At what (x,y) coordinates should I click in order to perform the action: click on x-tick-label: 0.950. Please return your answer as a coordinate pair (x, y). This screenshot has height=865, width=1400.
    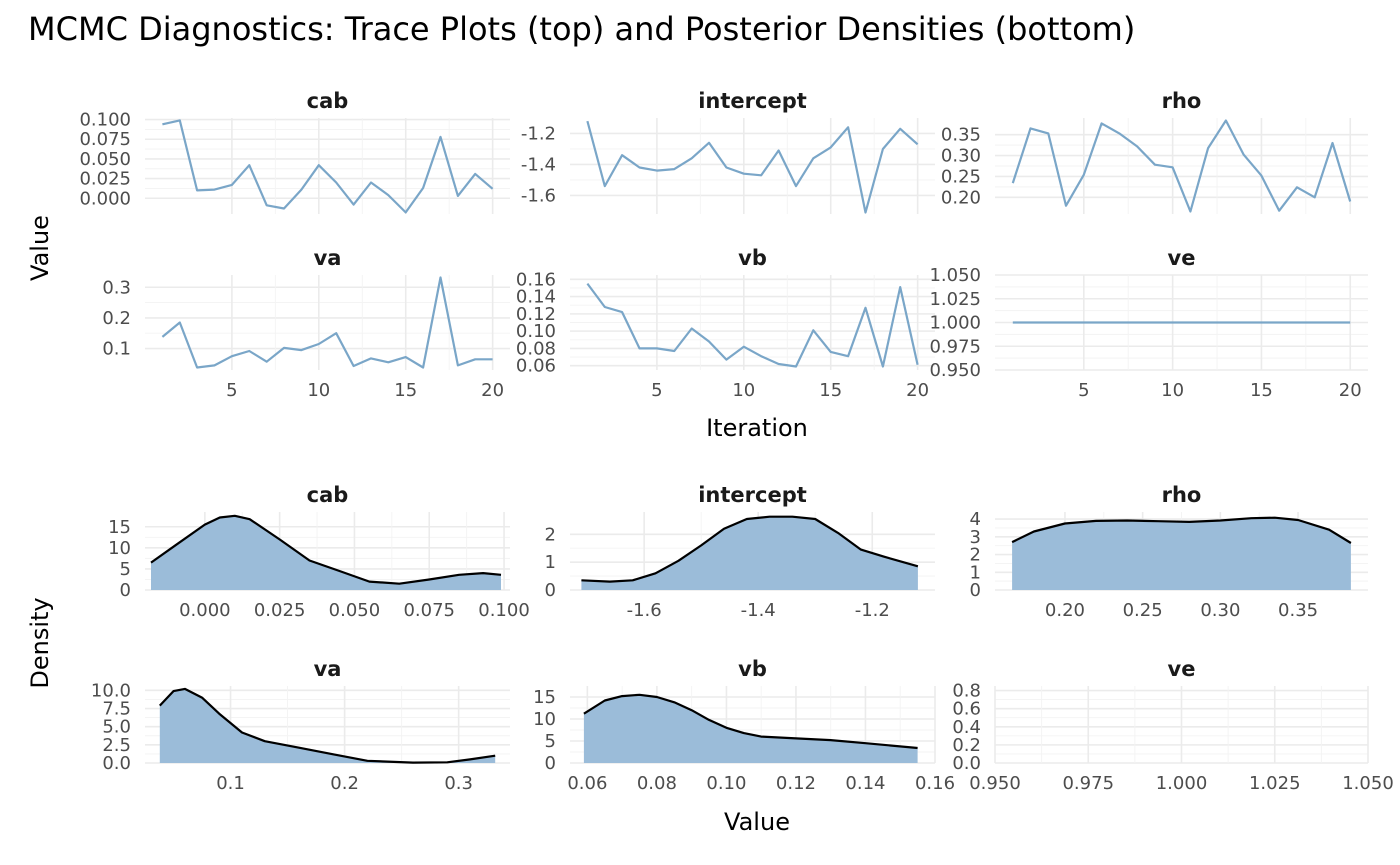
    Looking at the image, I should click on (995, 783).